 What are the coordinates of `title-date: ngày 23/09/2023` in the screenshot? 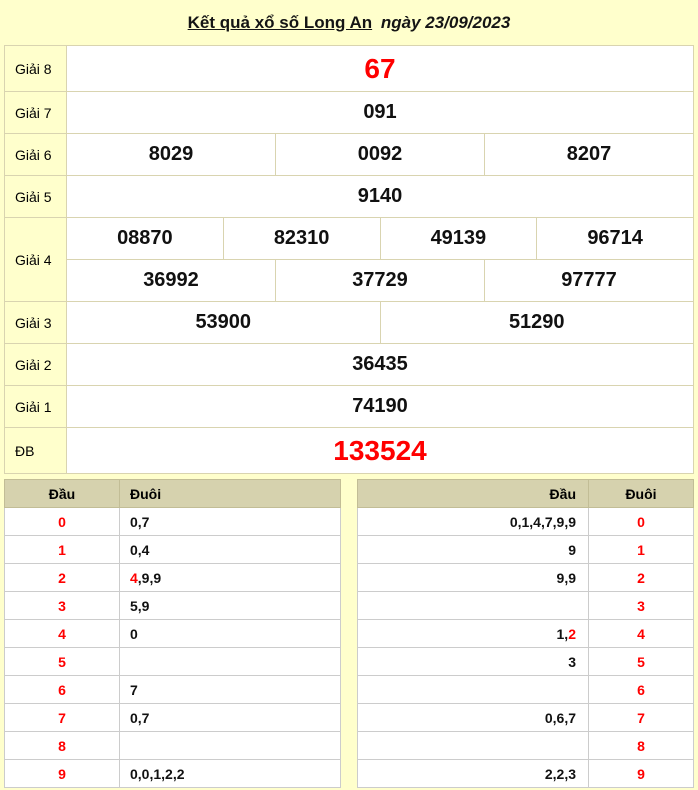 It's located at (445, 22).